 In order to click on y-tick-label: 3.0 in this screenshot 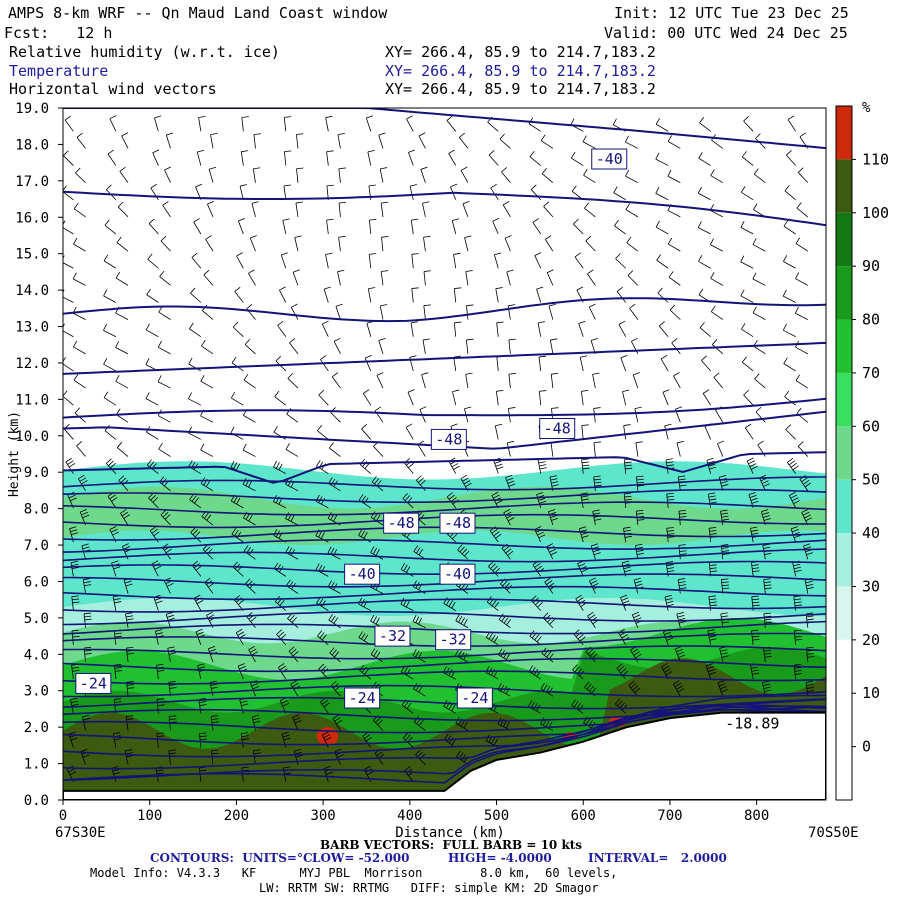, I will do `click(36, 692)`.